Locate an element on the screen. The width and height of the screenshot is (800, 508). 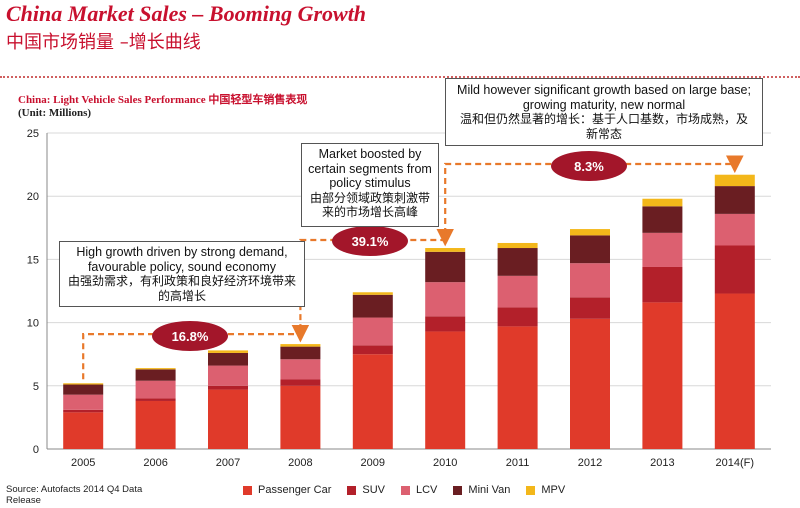
legend-label-suv: SUV is located at coordinates (373, 490).